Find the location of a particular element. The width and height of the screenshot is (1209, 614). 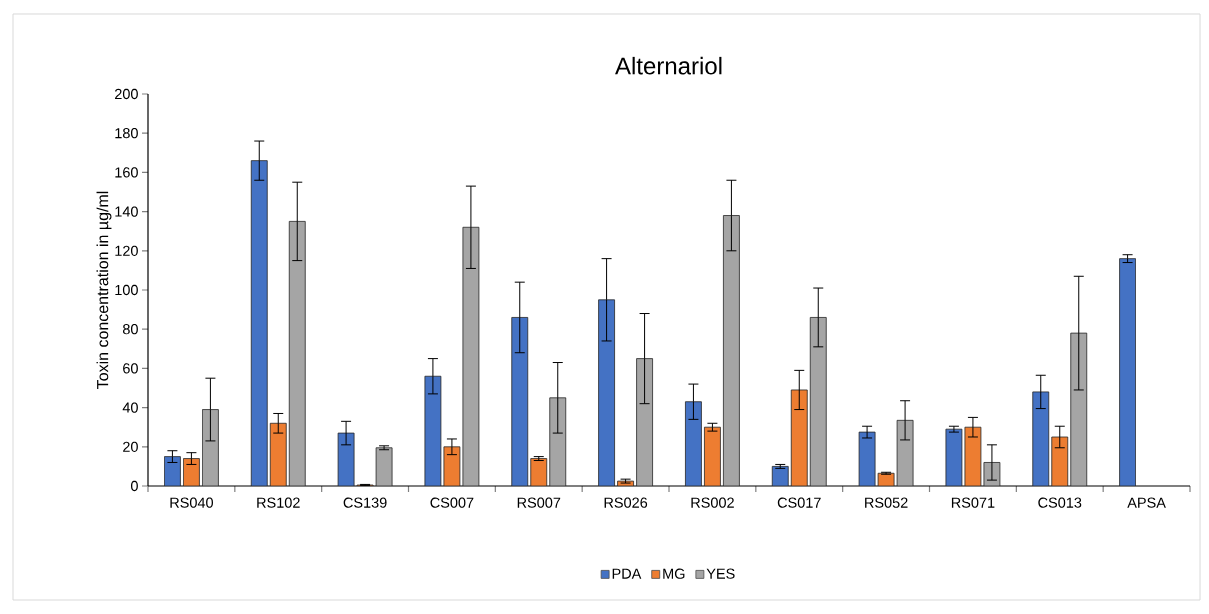

y-tick-label: 200 is located at coordinates (126, 94).